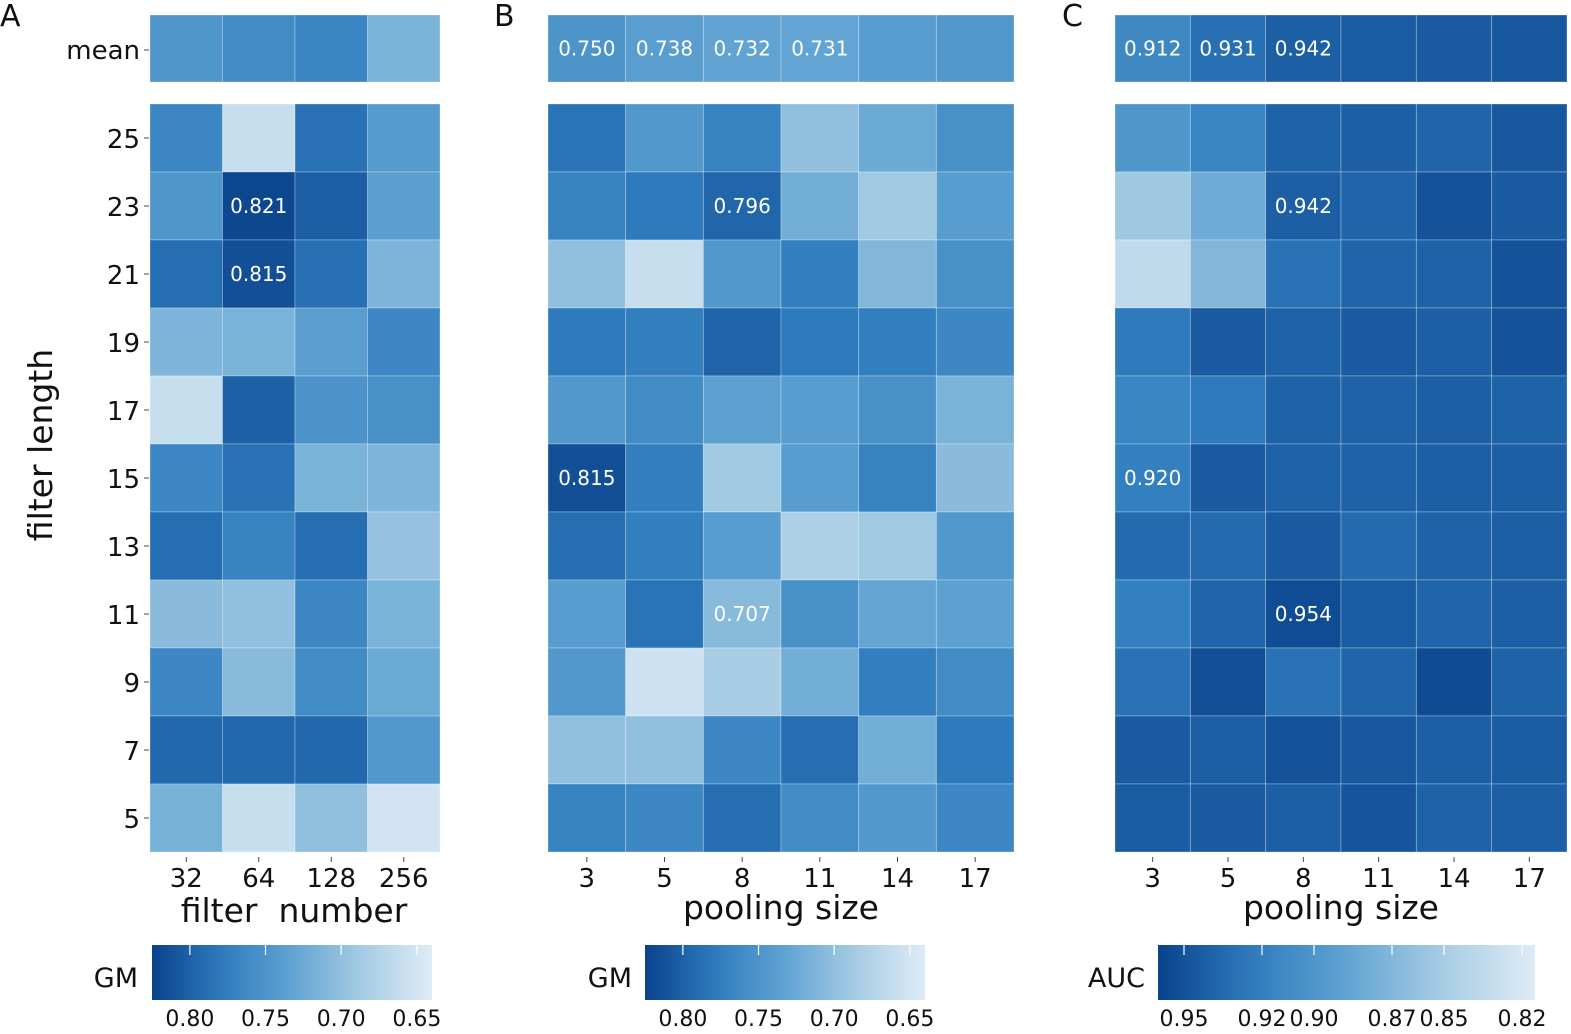 Image resolution: width=1571 pixels, height=1034 pixels. I want to click on row-tick-label: 7, so click(131, 752).